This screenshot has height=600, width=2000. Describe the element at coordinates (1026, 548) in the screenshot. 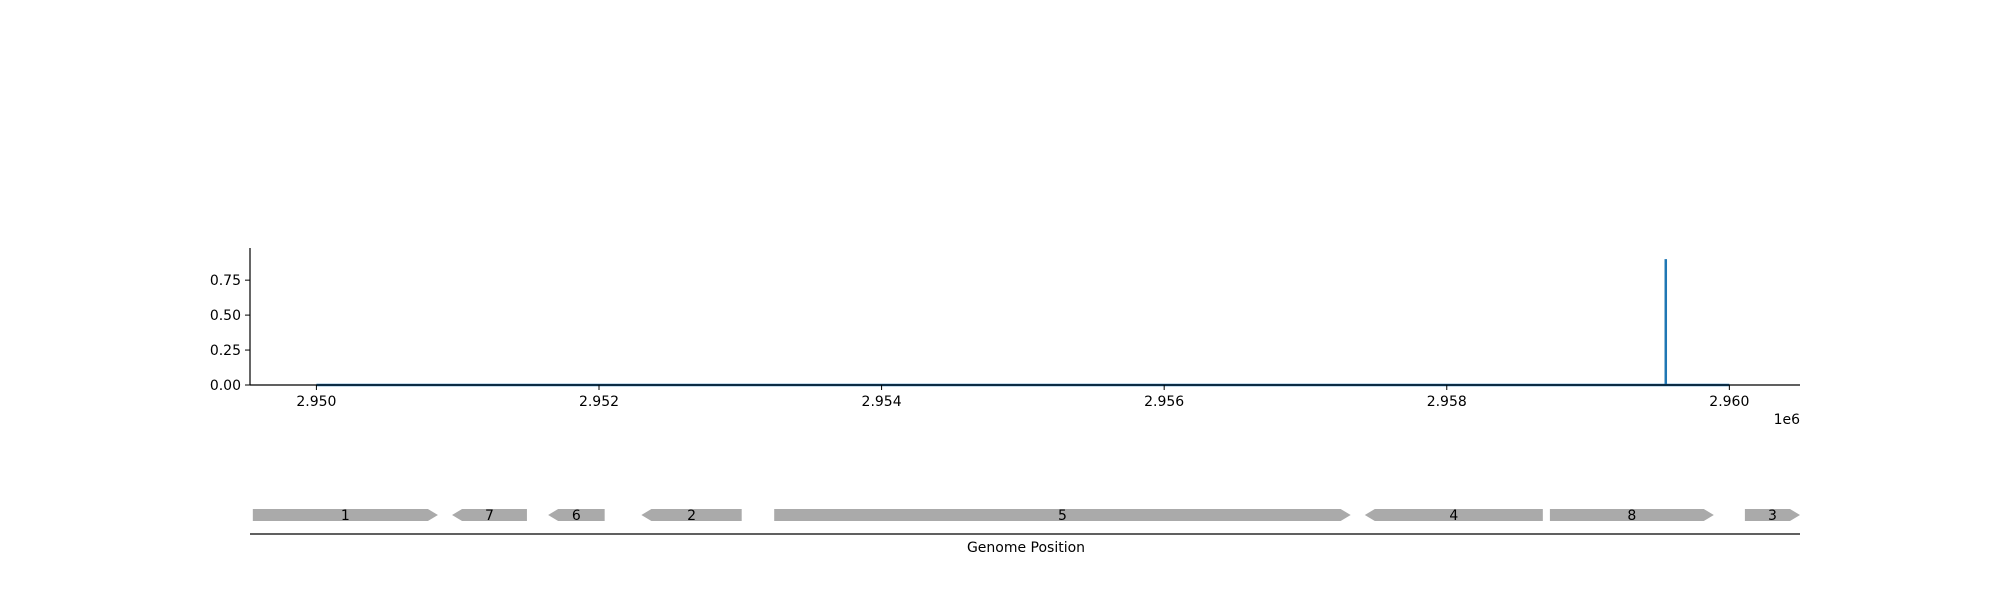

I see `gene-axis-title: Genome Position` at that location.